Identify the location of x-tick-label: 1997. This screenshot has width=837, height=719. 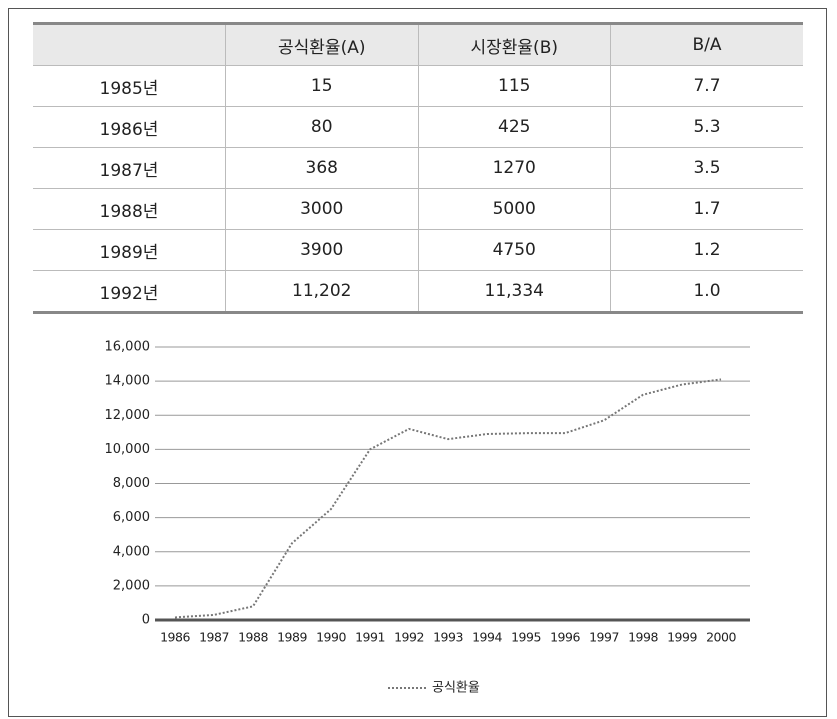
(604, 637).